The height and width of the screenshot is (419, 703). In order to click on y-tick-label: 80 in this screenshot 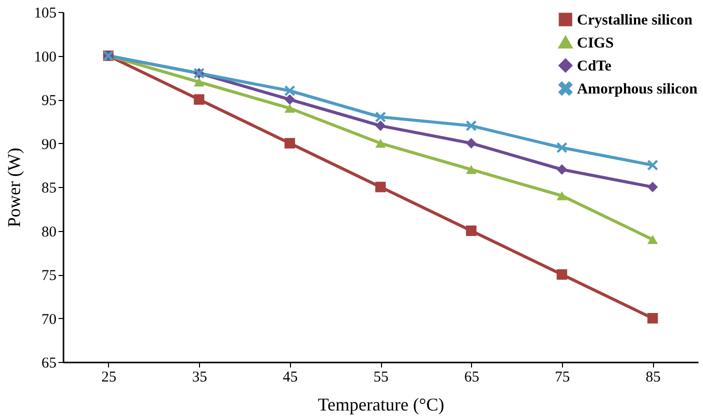, I will do `click(49, 232)`.